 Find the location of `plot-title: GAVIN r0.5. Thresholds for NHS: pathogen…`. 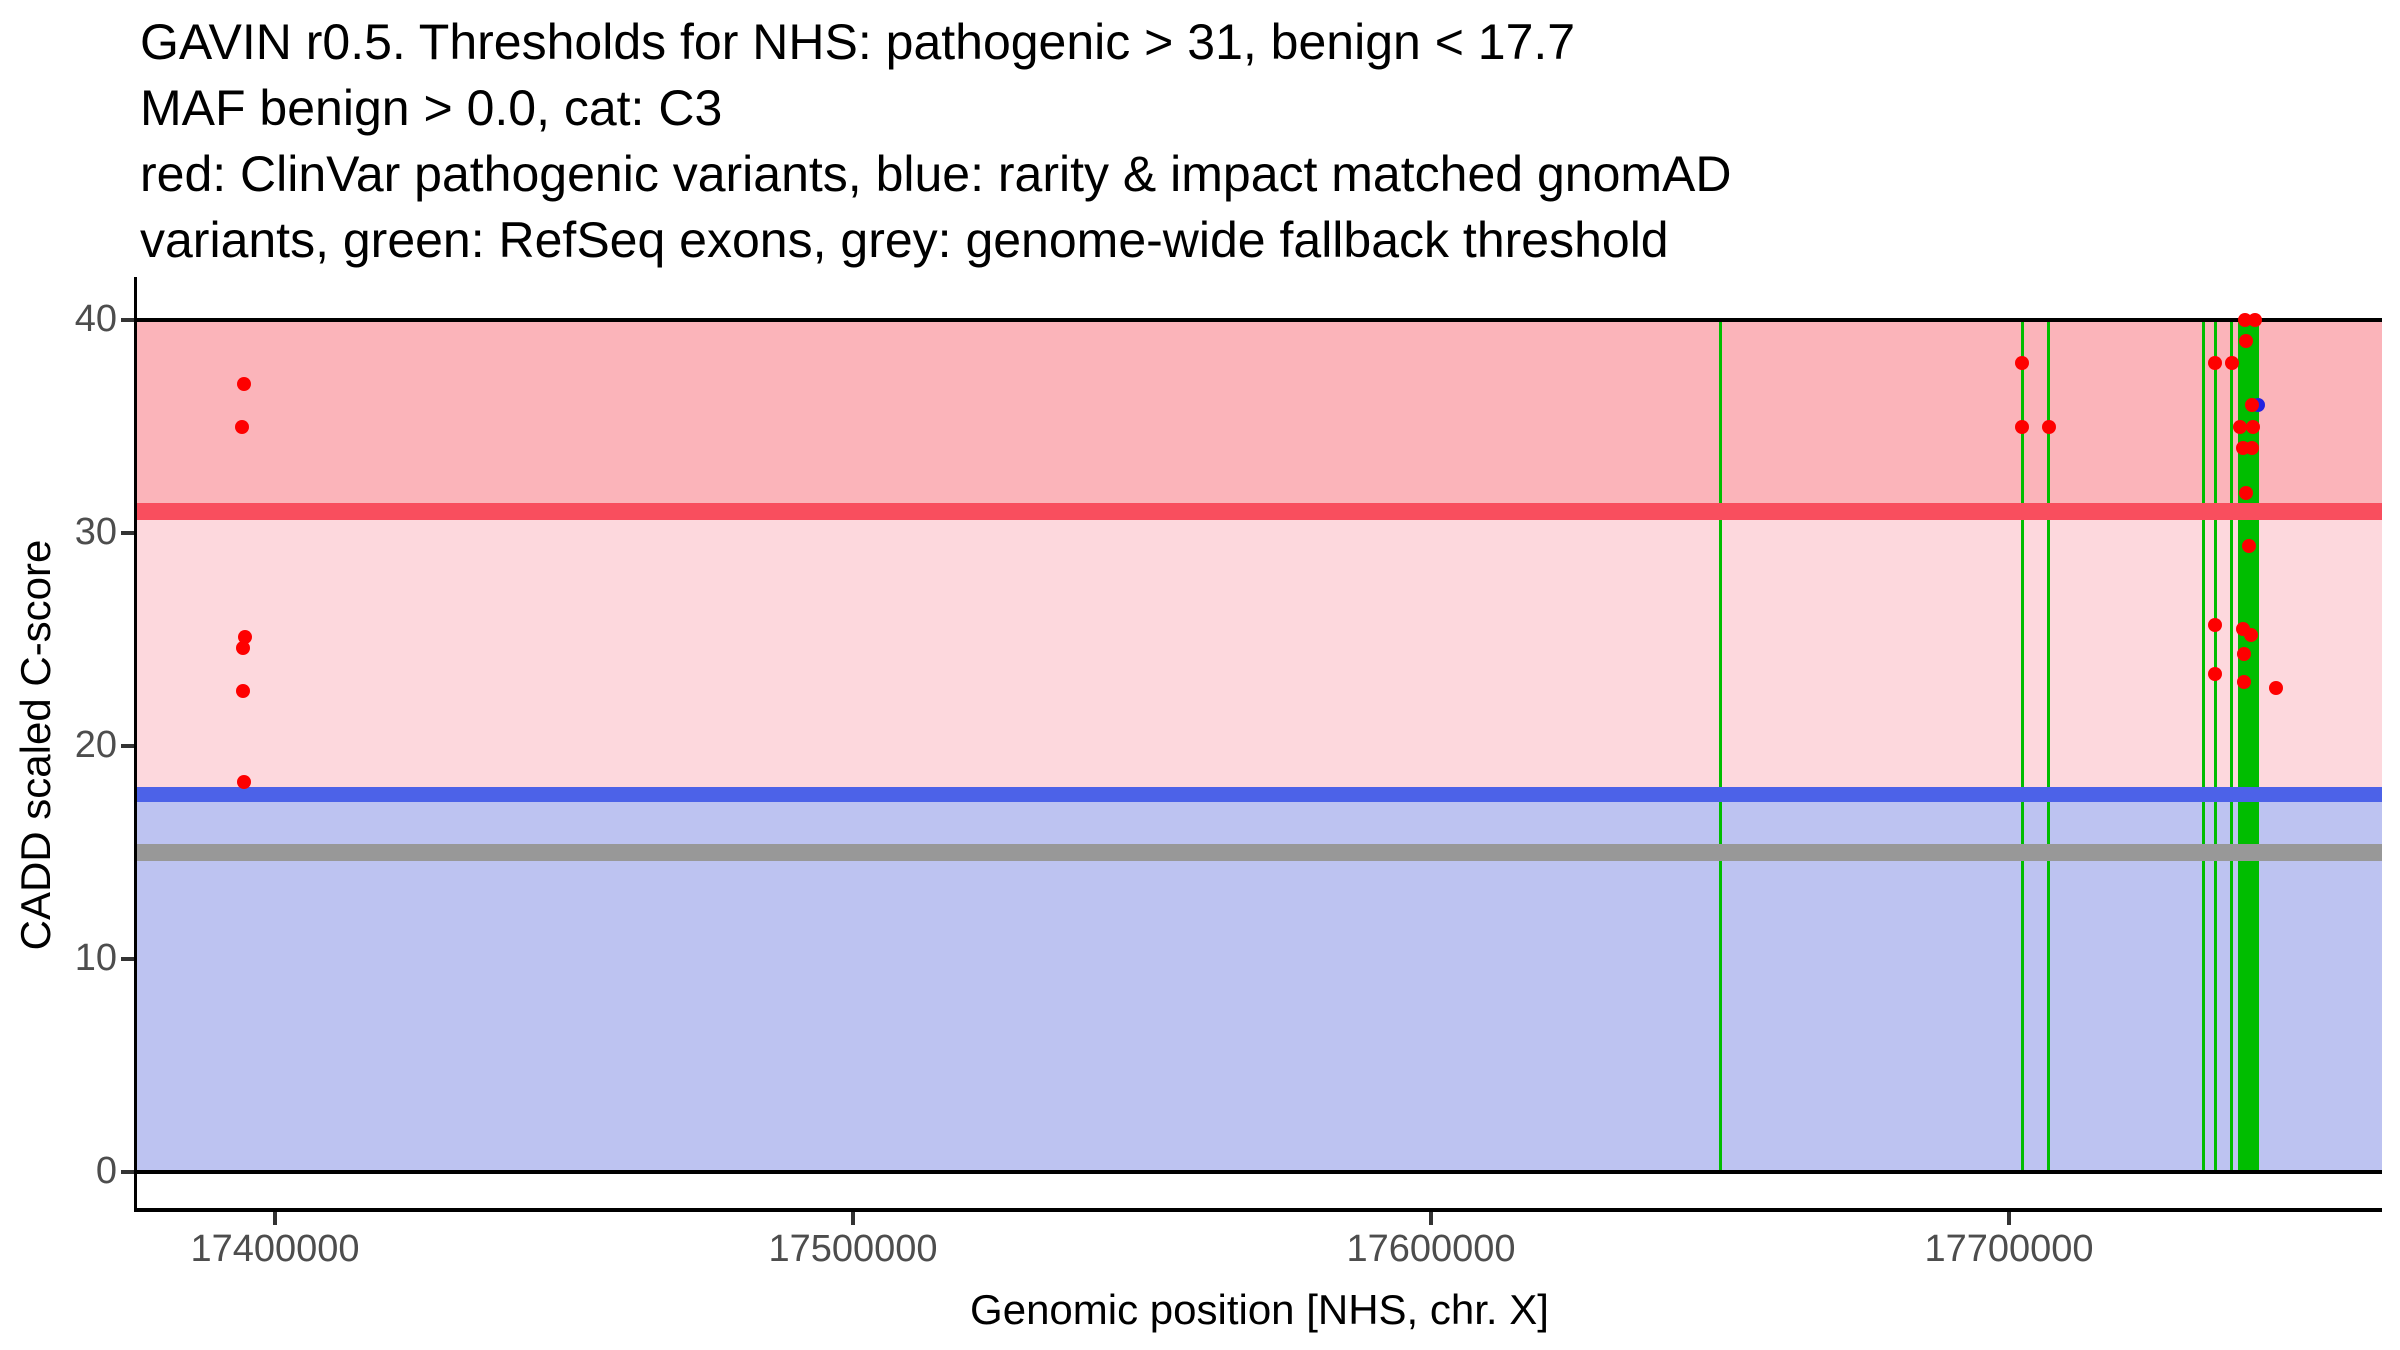

plot-title: GAVIN r0.5. Thresholds for NHS: pathogen… is located at coordinates (935, 141).